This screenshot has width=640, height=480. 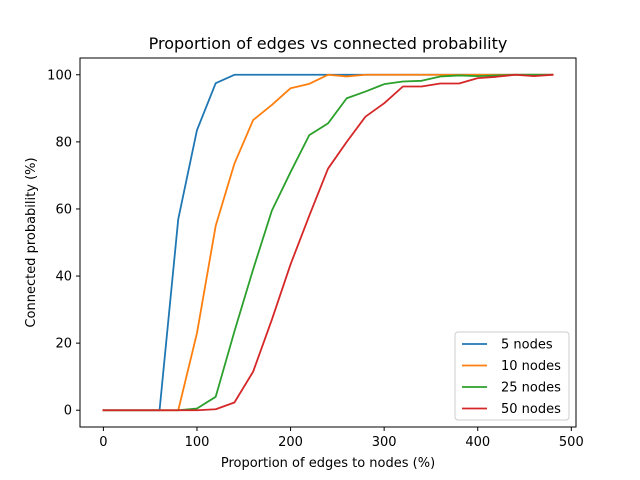 What do you see at coordinates (531, 388) in the screenshot?
I see `legend-label: 25 nodes` at bounding box center [531, 388].